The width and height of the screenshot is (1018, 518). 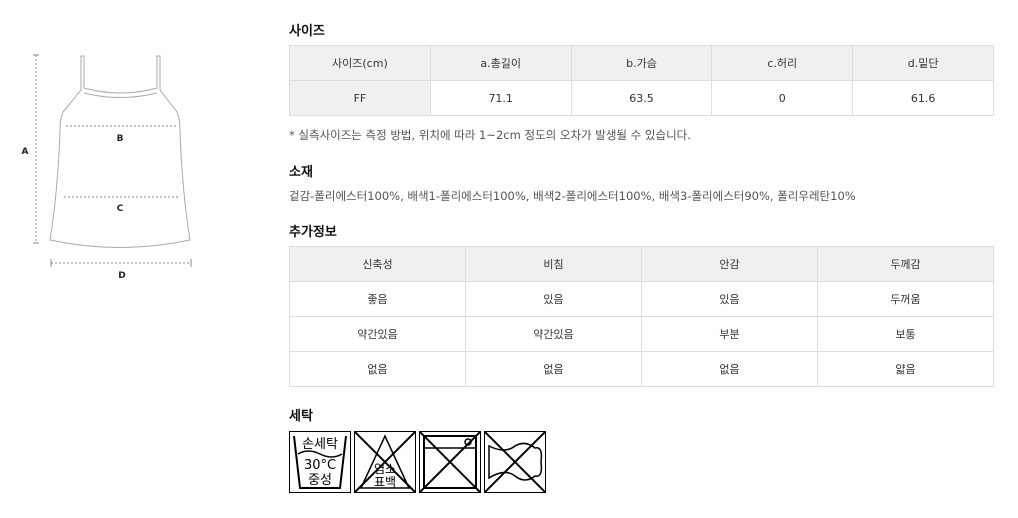 I want to click on label-a: A, so click(x=25, y=152).